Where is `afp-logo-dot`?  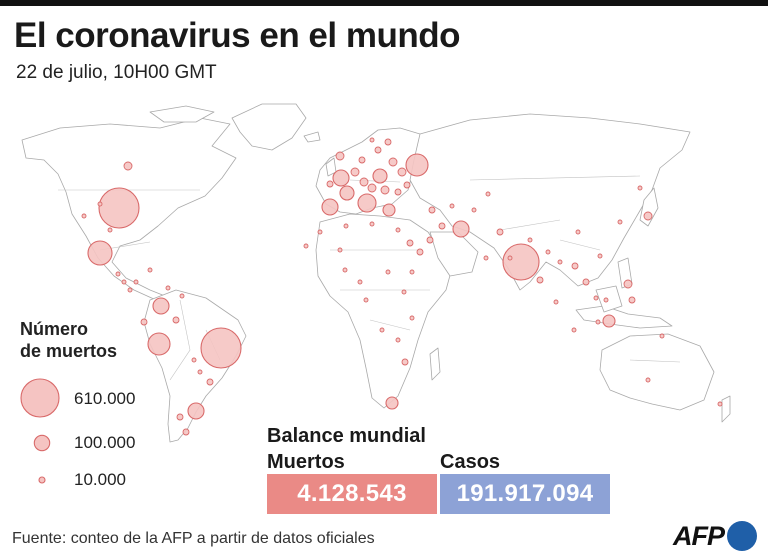 afp-logo-dot is located at coordinates (742, 536).